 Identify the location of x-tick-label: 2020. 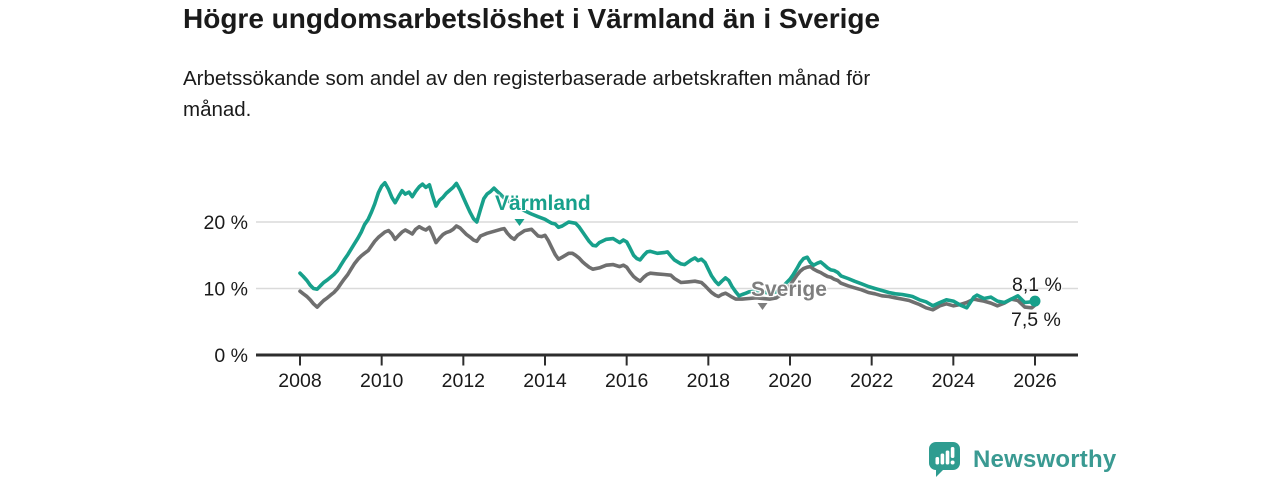
(790, 381).